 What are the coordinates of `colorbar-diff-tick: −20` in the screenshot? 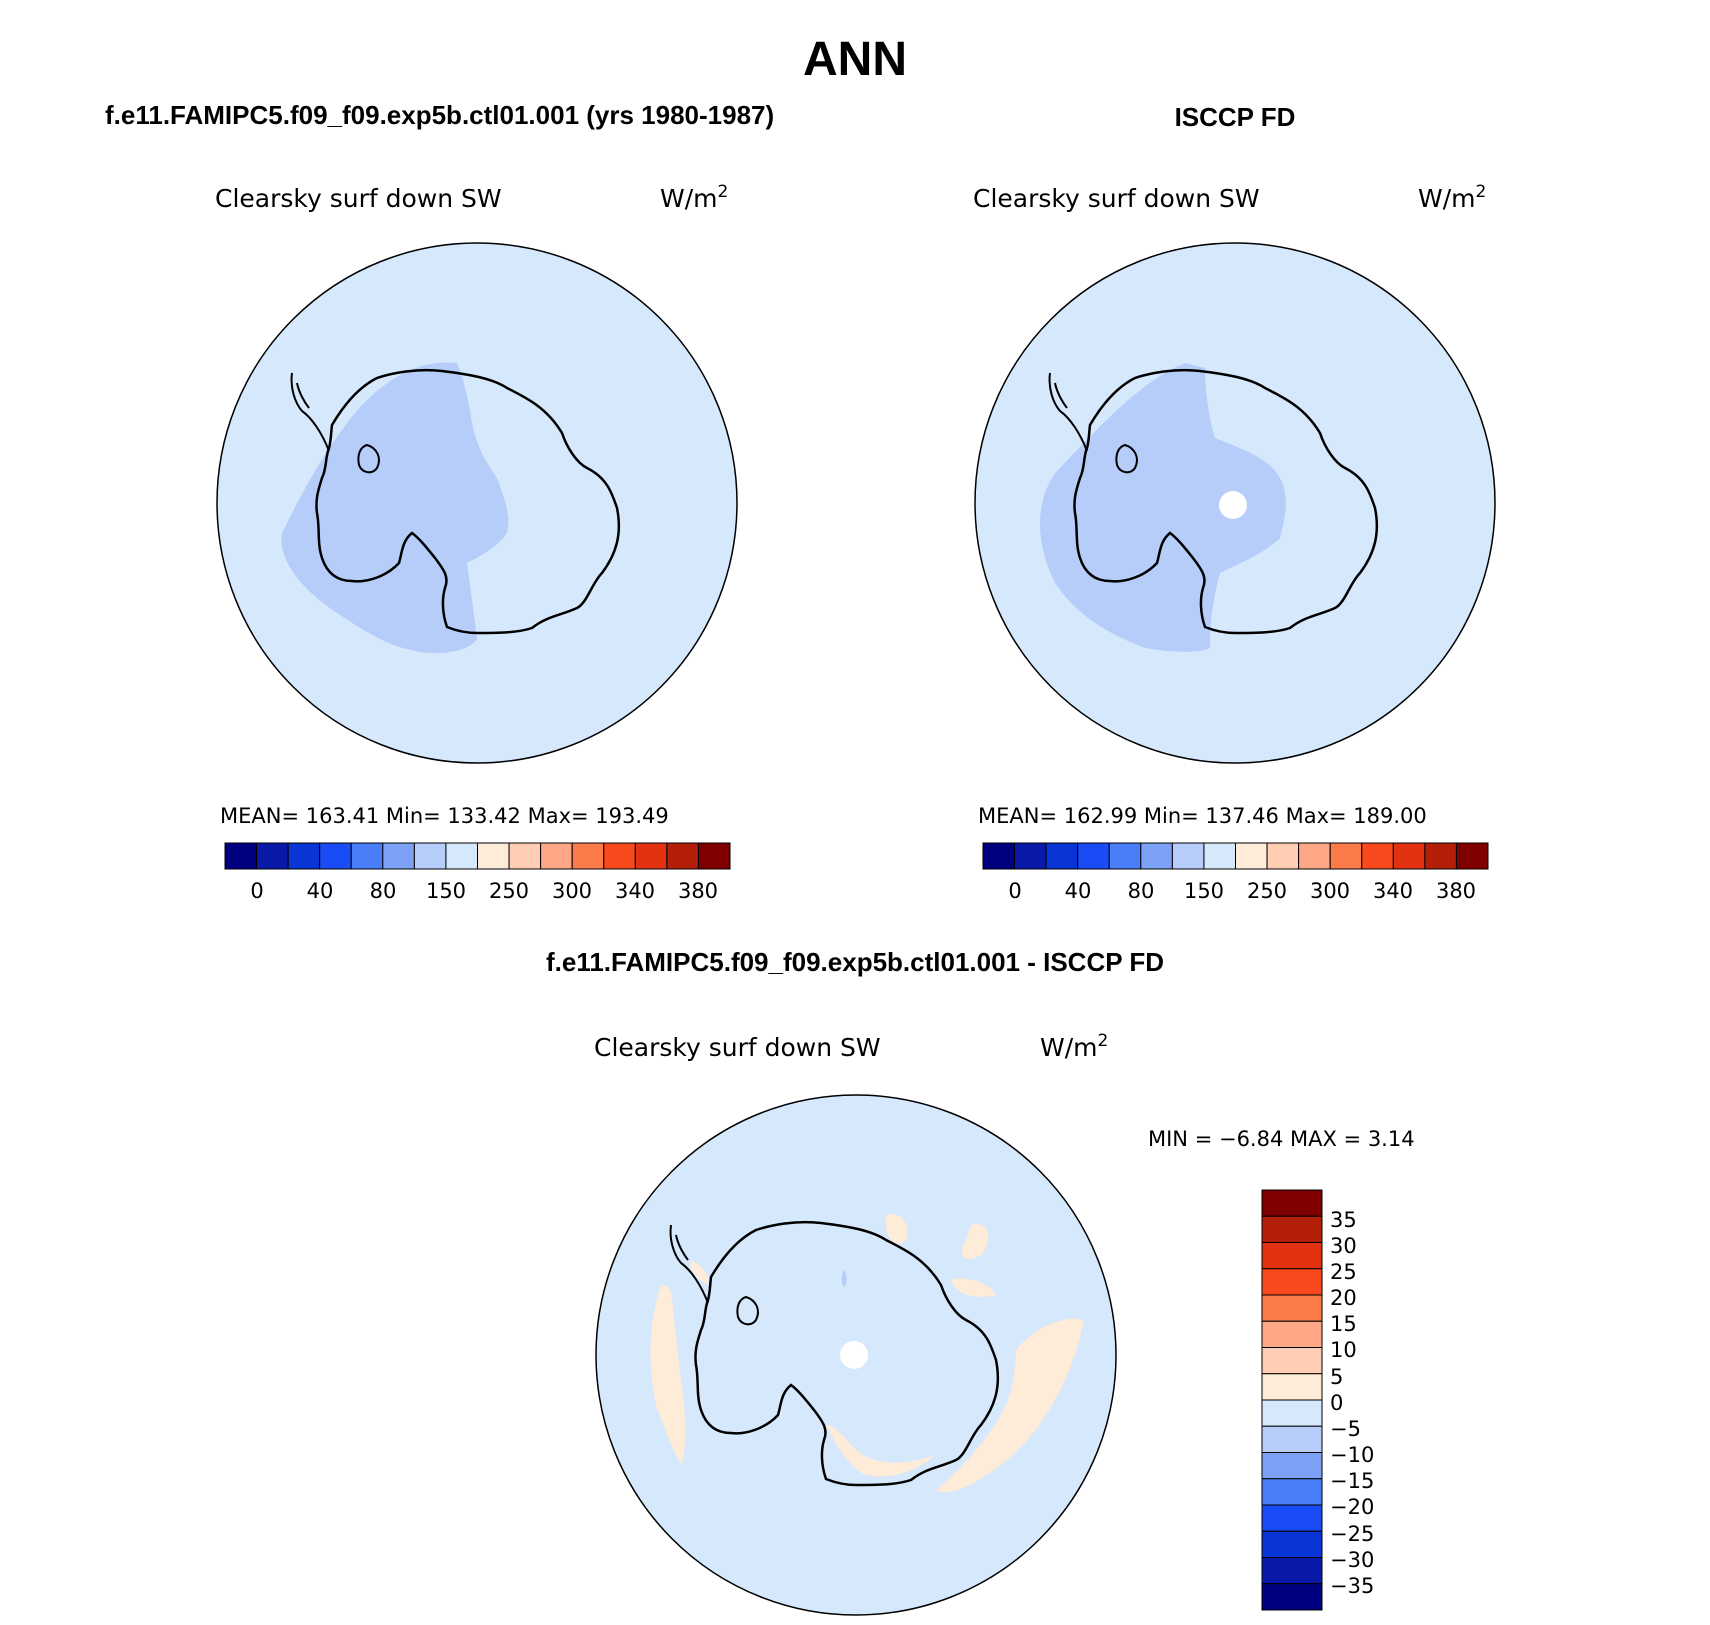 It's located at (1352, 1507).